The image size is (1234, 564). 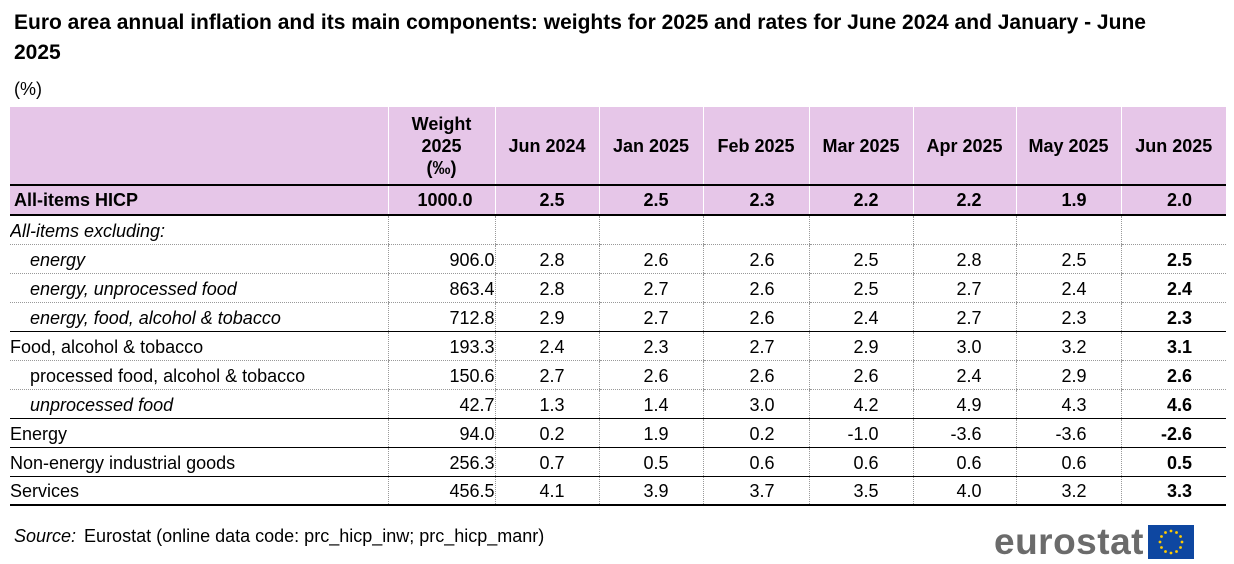 What do you see at coordinates (546, 146) in the screenshot?
I see `header-jun-2024: Jun 2024` at bounding box center [546, 146].